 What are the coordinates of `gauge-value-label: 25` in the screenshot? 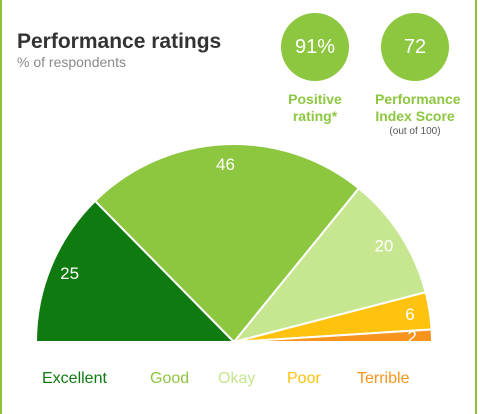 It's located at (69, 273).